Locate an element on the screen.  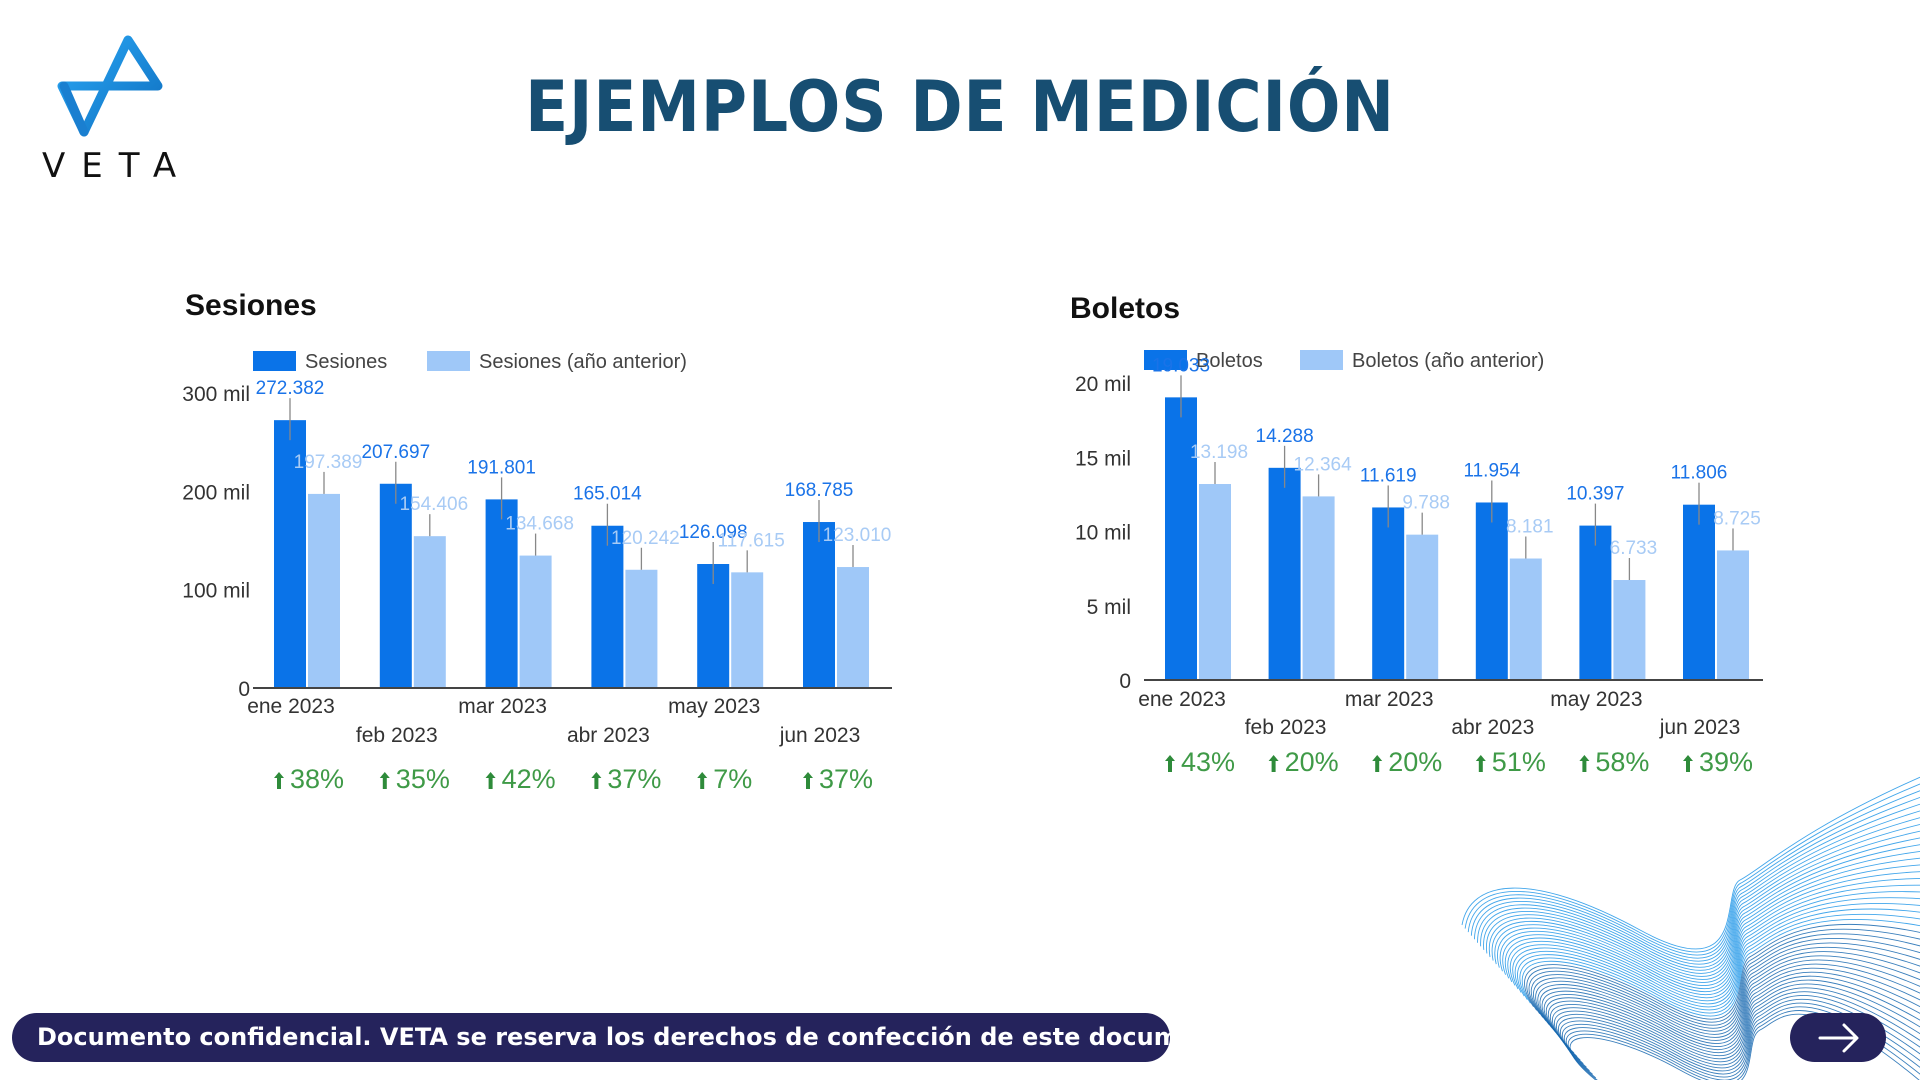
chart-title: Sesiones is located at coordinates (251, 305).